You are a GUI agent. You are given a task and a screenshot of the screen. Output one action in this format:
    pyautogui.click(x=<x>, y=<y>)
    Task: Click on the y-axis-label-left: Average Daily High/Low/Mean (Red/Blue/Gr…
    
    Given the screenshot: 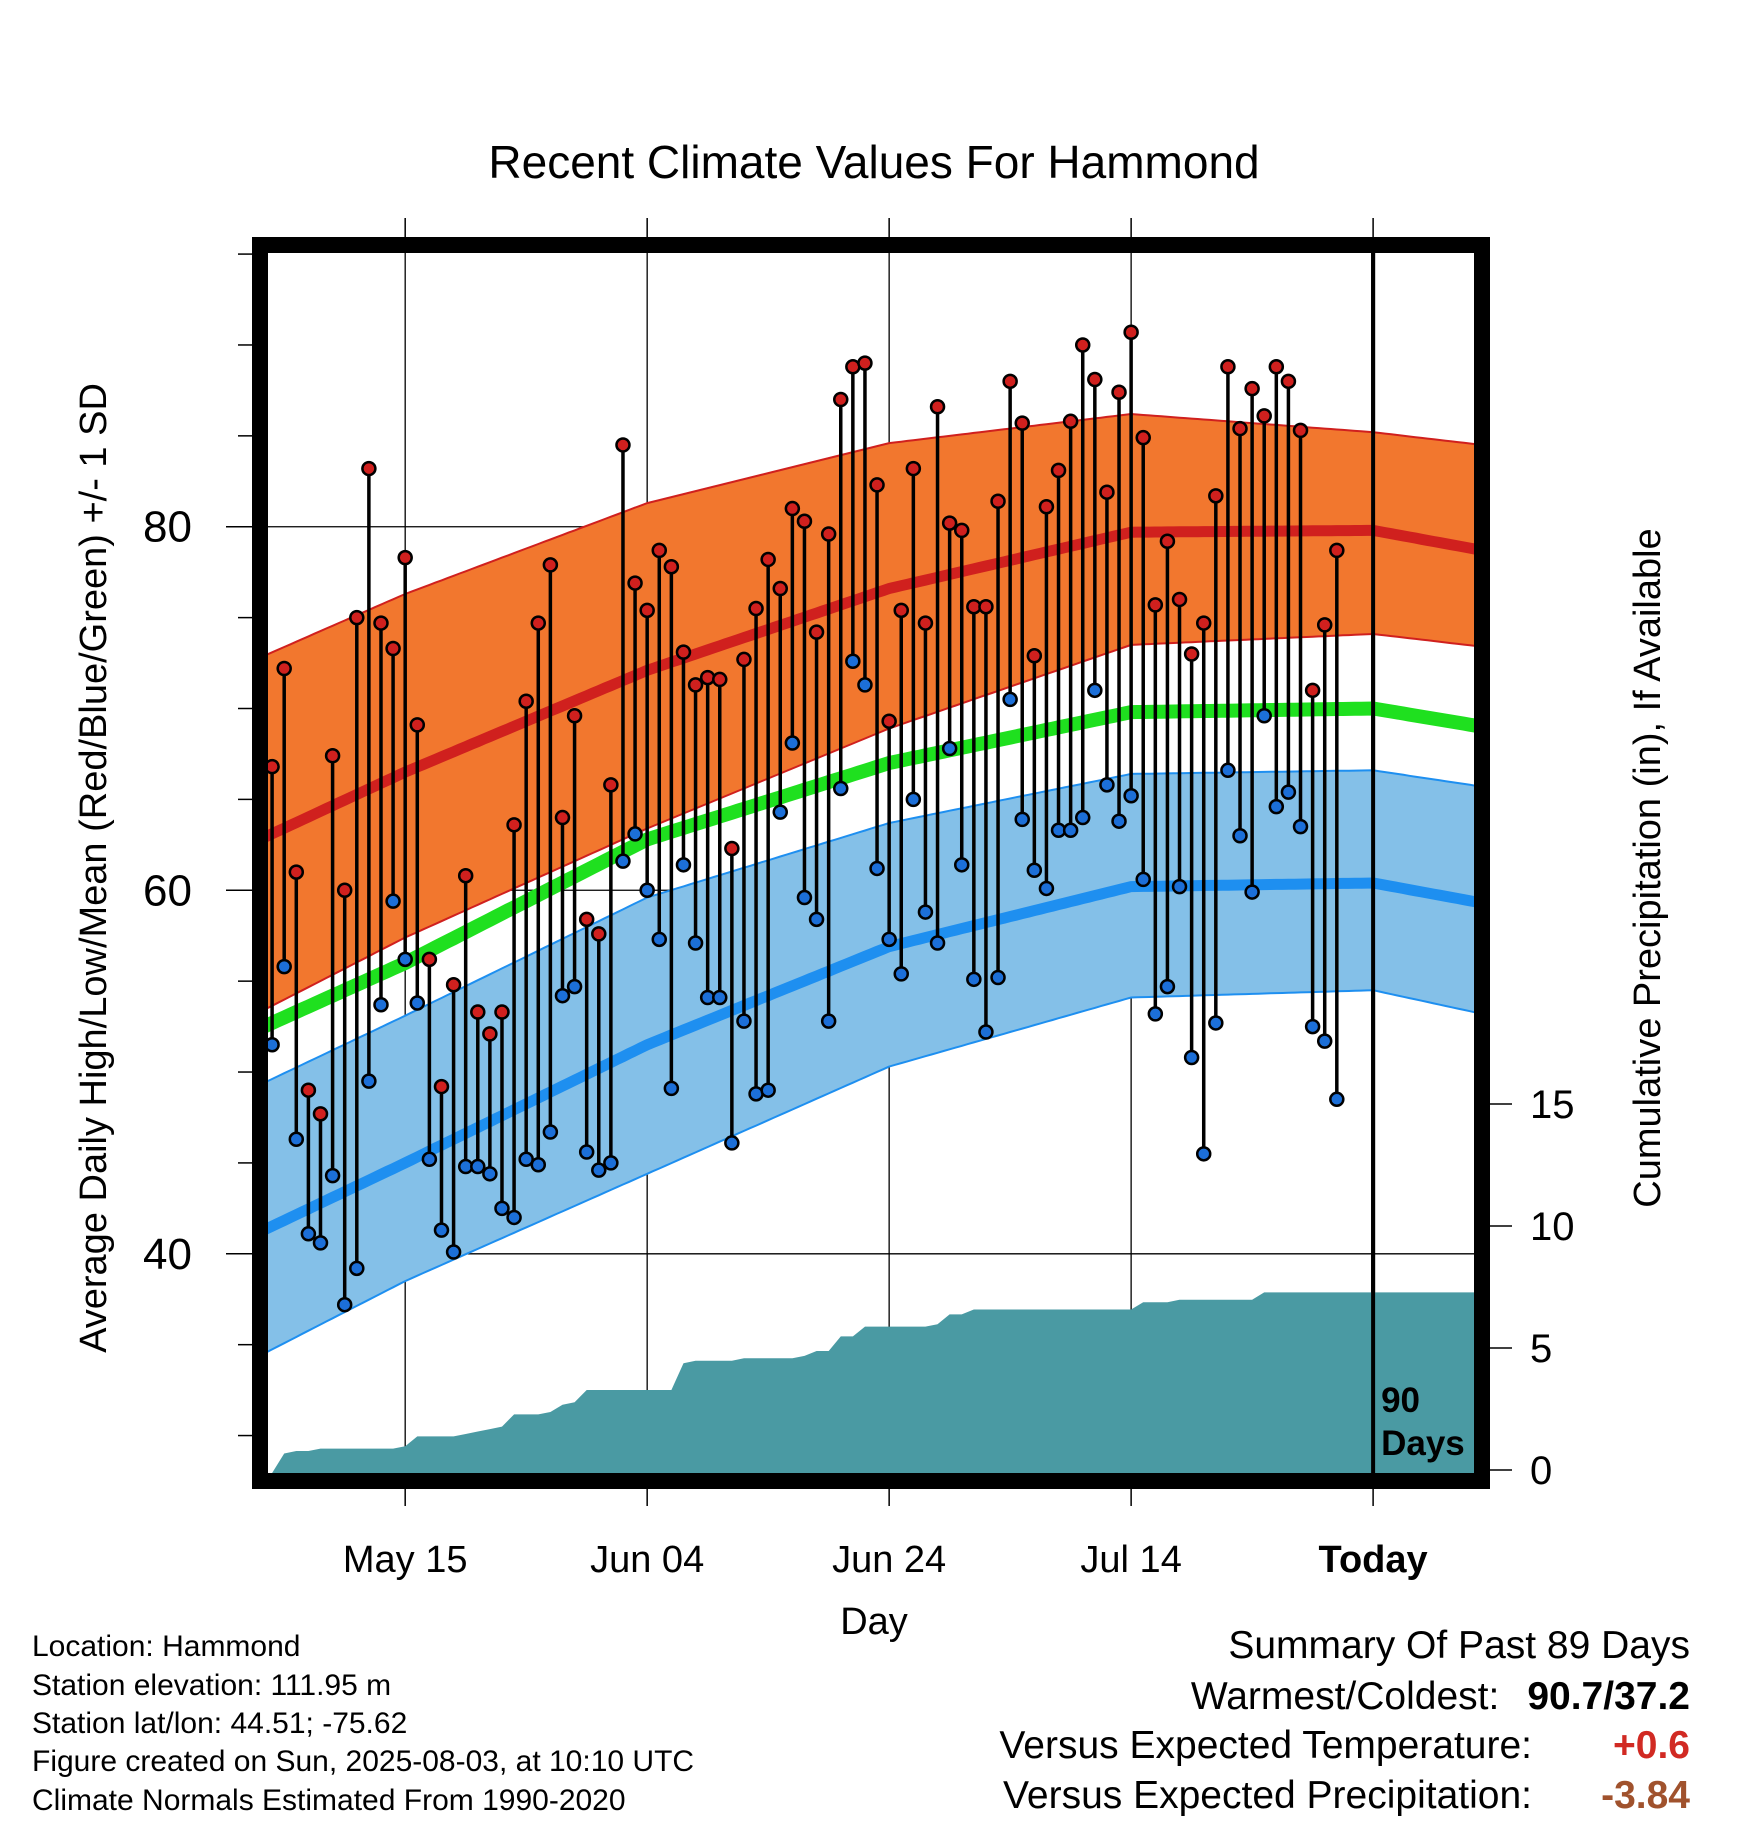 What is the action you would take?
    pyautogui.click(x=94, y=868)
    